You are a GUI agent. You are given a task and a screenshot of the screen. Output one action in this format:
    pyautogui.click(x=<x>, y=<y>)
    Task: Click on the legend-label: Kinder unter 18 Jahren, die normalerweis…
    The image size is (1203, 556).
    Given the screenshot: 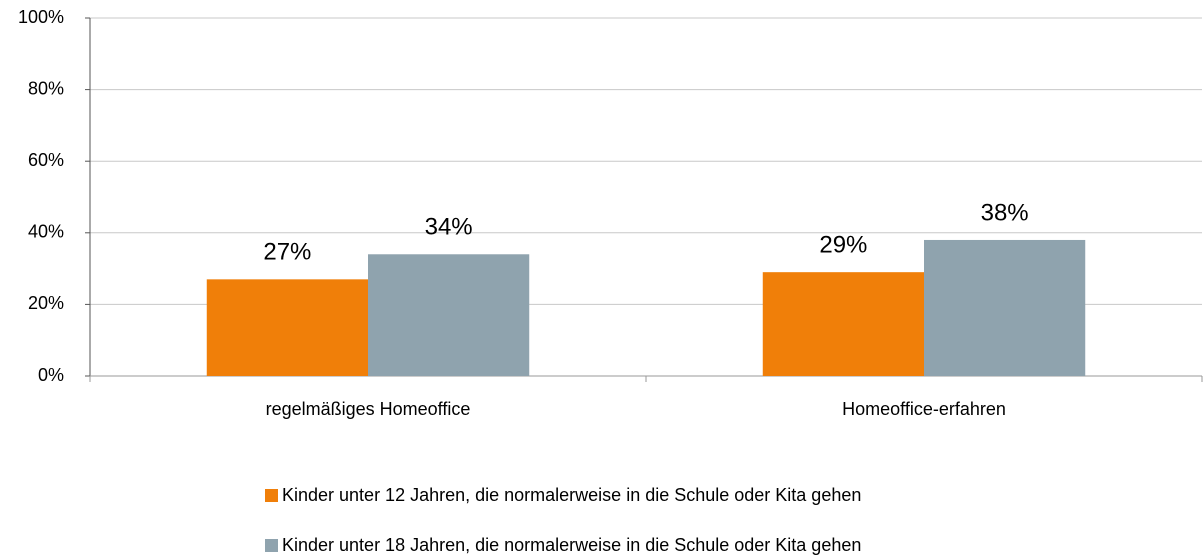 What is the action you would take?
    pyautogui.click(x=571, y=545)
    